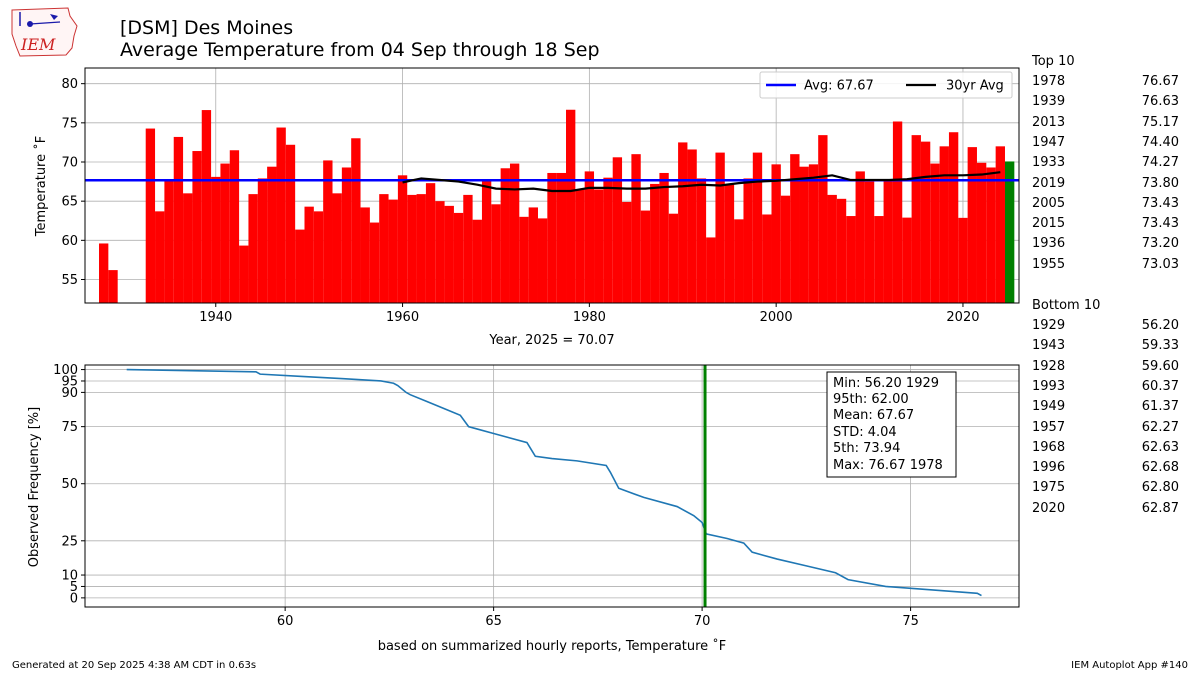  What do you see at coordinates (542, 260) in the screenshot?
I see `bar-1975` at bounding box center [542, 260].